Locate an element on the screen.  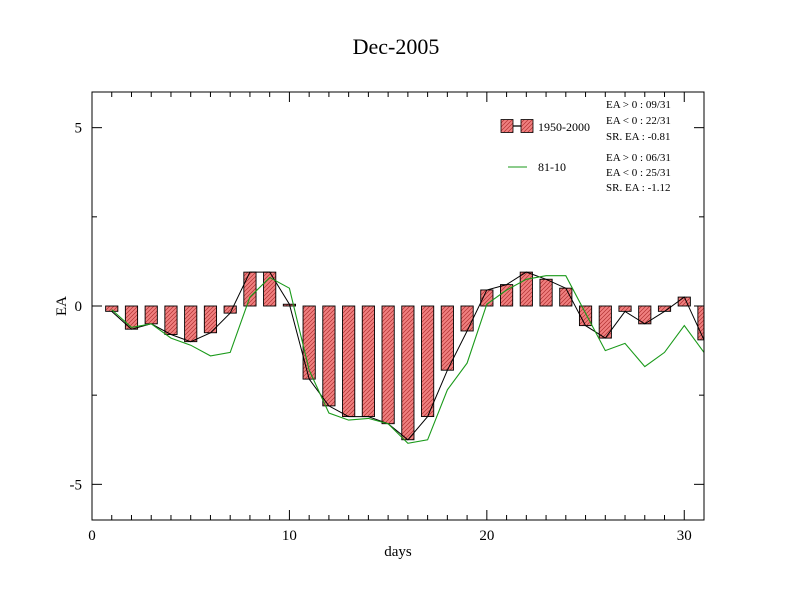
chart-title: Dec-2005 is located at coordinates (396, 46).